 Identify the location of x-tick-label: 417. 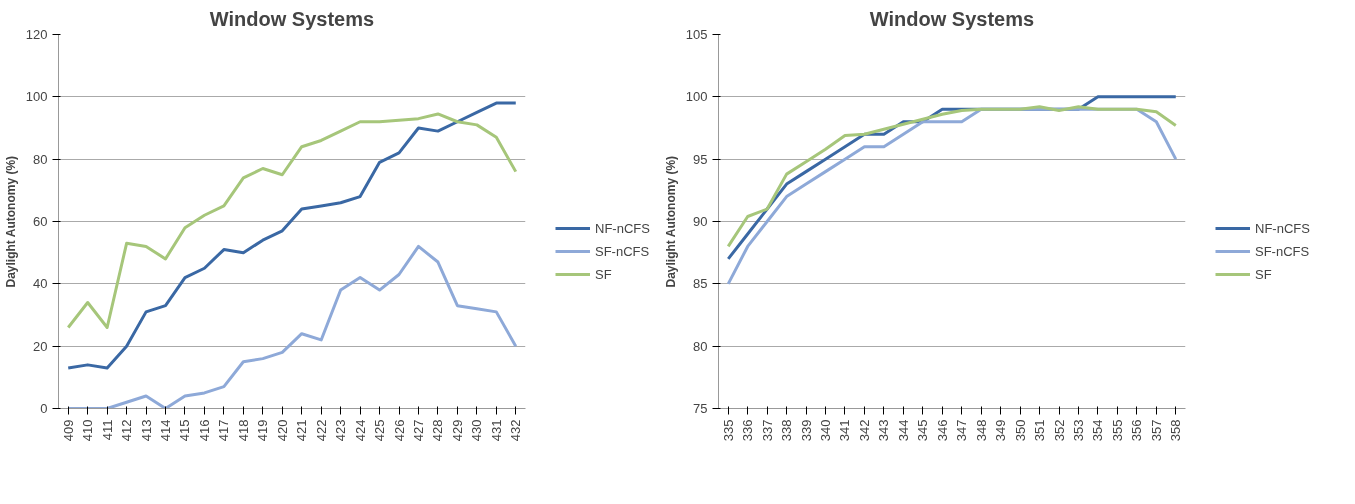
(224, 430).